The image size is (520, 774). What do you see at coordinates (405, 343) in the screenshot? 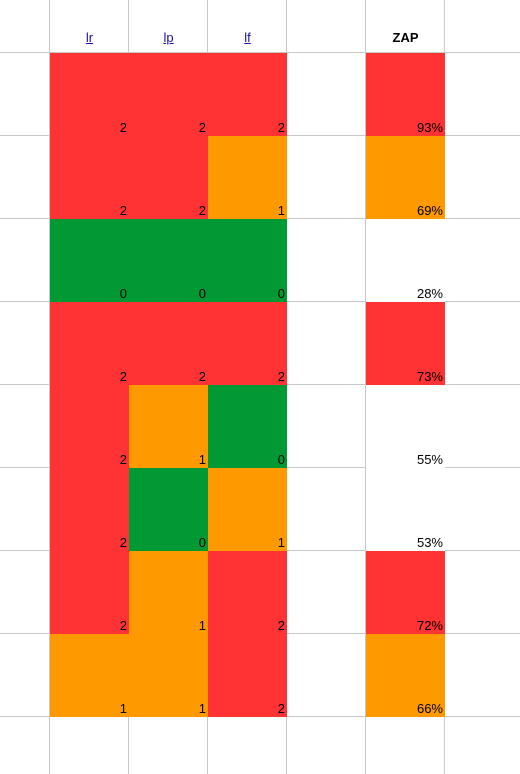
I see `cell-zap: 73%` at bounding box center [405, 343].